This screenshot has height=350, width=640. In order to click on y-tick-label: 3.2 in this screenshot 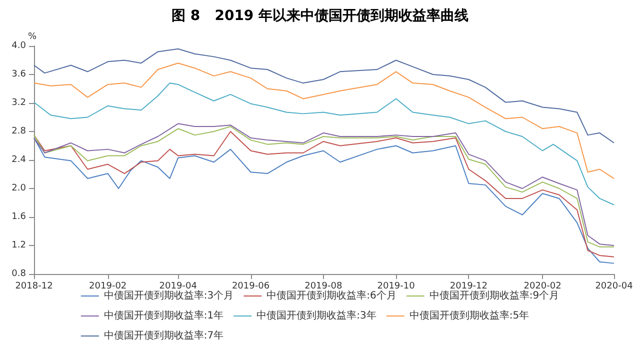, I will do `click(19, 103)`.